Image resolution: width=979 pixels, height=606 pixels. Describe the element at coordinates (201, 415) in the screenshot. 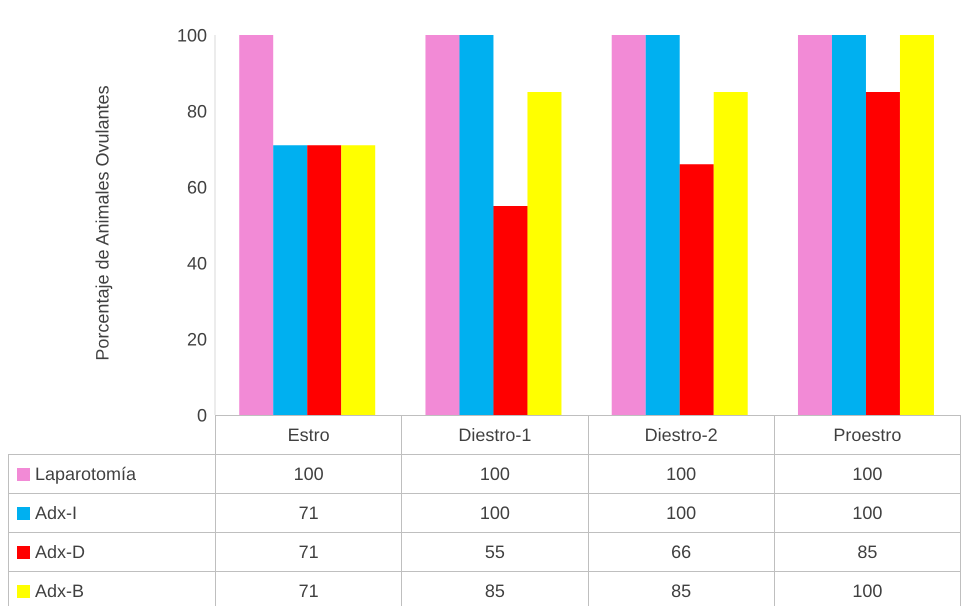

I see `y-tick-label: 0` at that location.